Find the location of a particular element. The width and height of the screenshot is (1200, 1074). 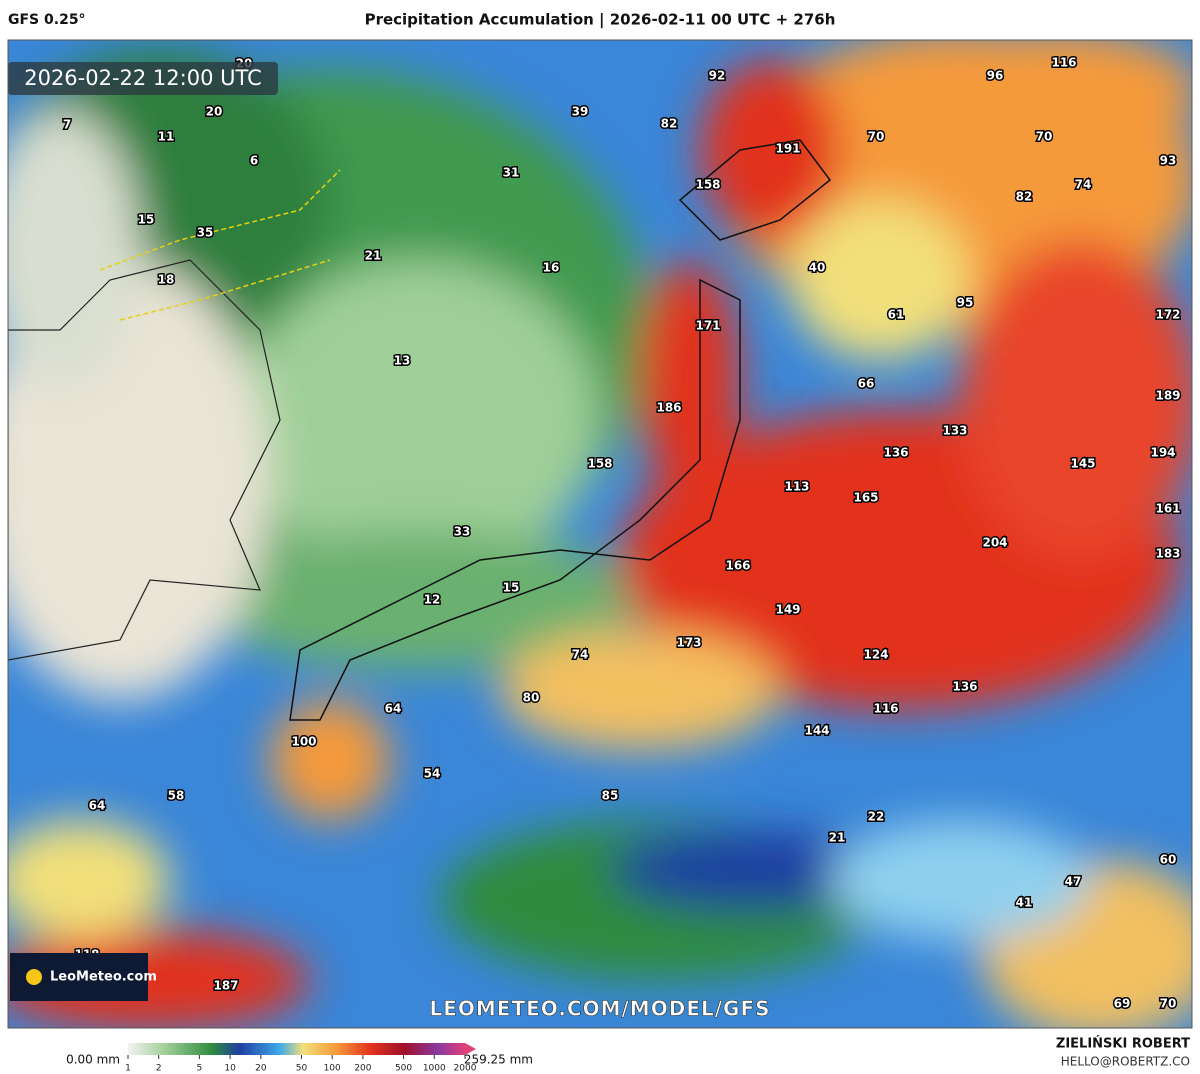

author: ZIELIŃSKI ROBERT is located at coordinates (1123, 1044).